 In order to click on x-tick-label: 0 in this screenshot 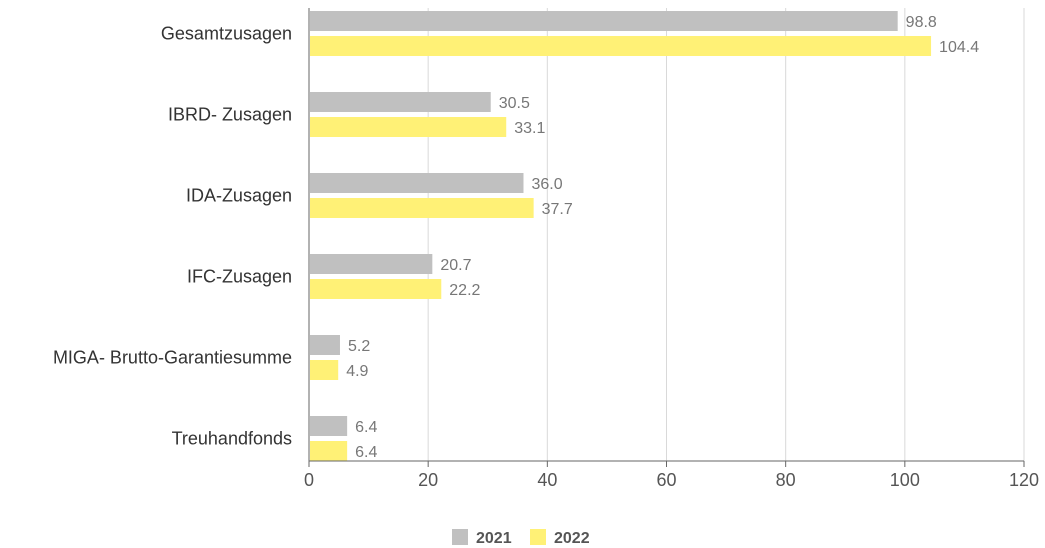, I will do `click(309, 480)`.